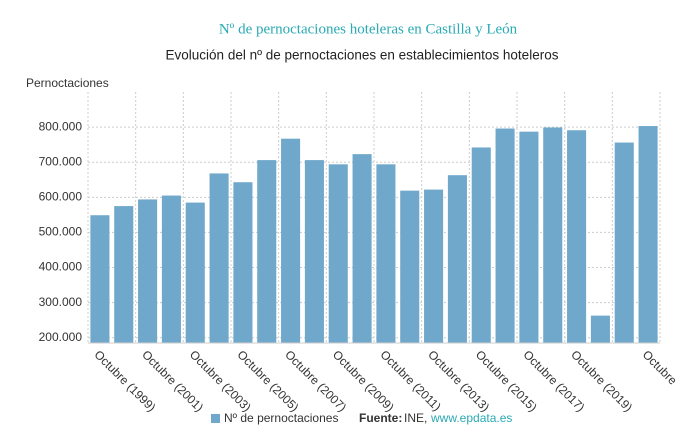  Describe the element at coordinates (215, 418) in the screenshot. I see `legend-swatch` at that location.